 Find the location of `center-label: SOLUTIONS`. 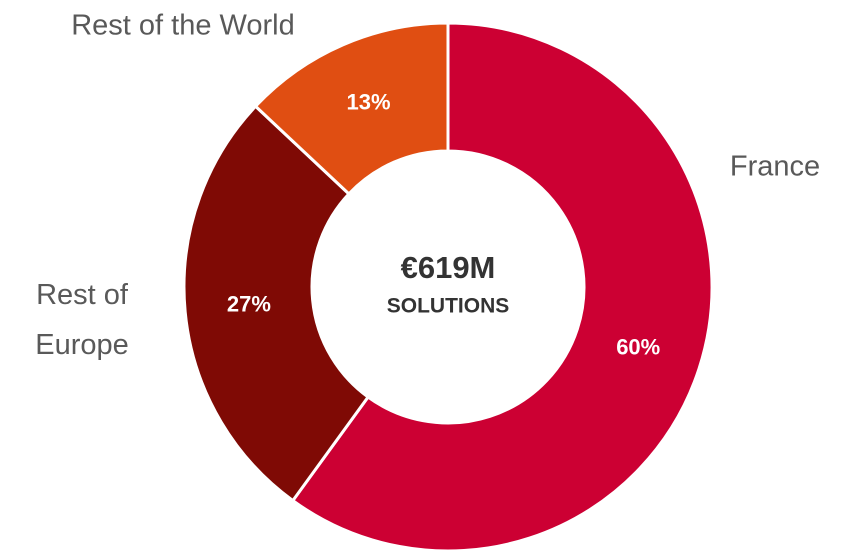

center-label: SOLUTIONS is located at coordinates (448, 306).